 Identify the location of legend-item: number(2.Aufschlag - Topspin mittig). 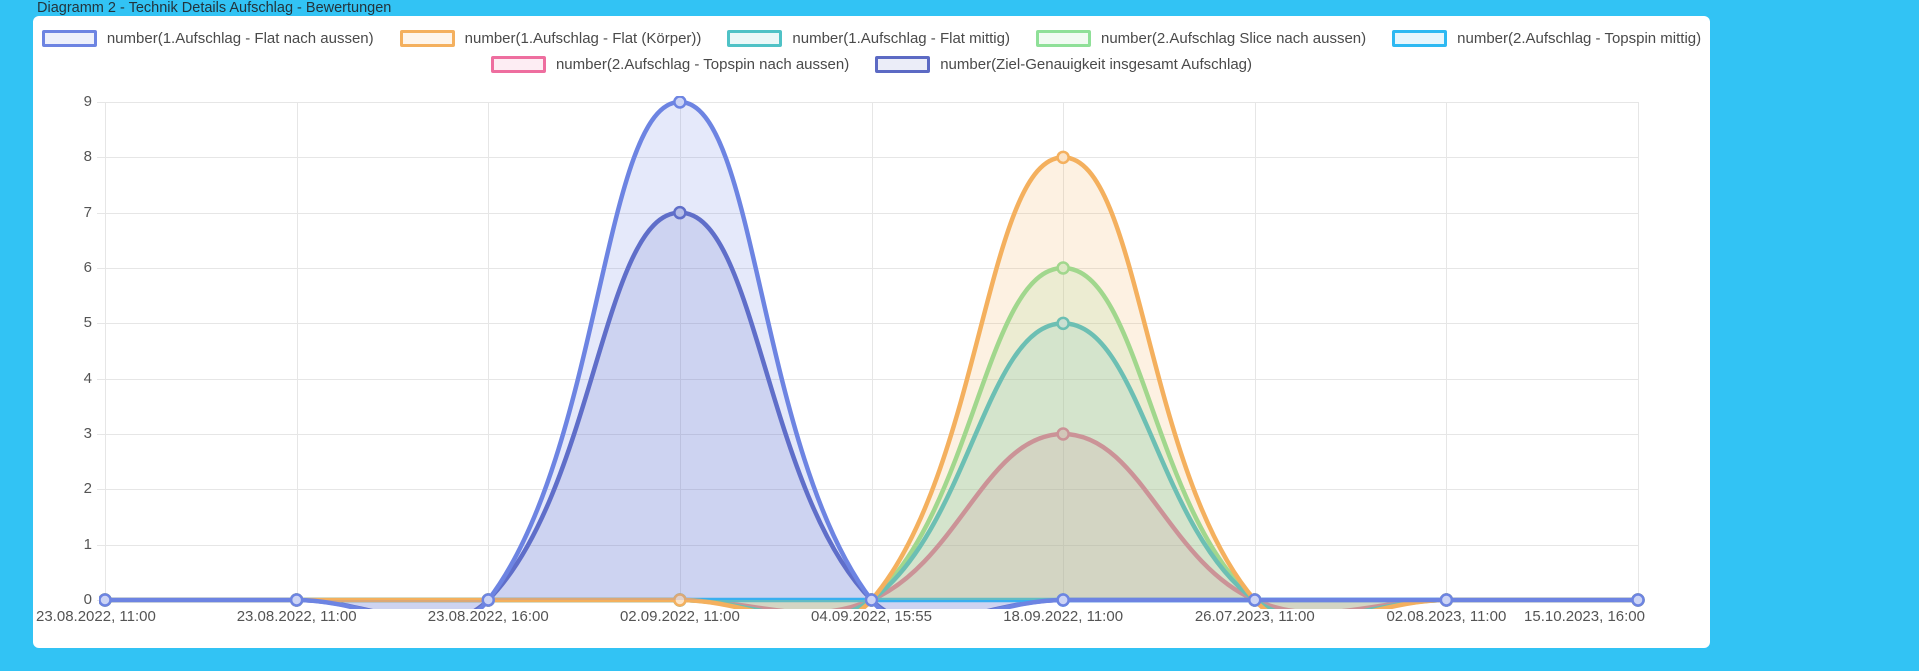
(1546, 38).